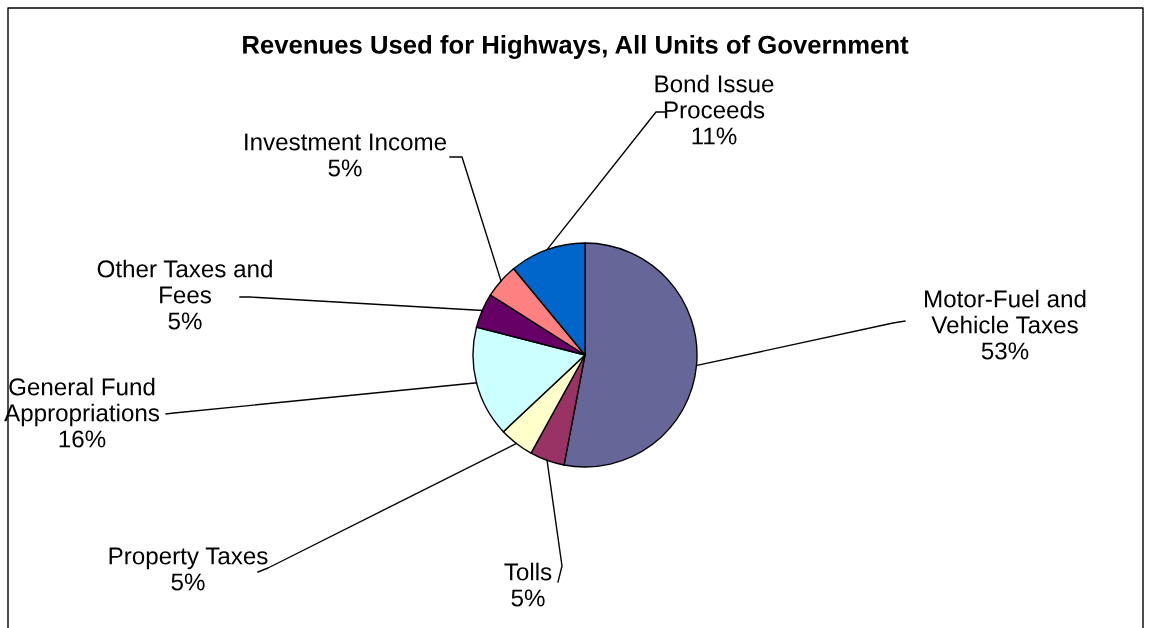 This screenshot has width=1151, height=628. What do you see at coordinates (184, 281) in the screenshot?
I see `slice-label: Other Taxes and Fees` at bounding box center [184, 281].